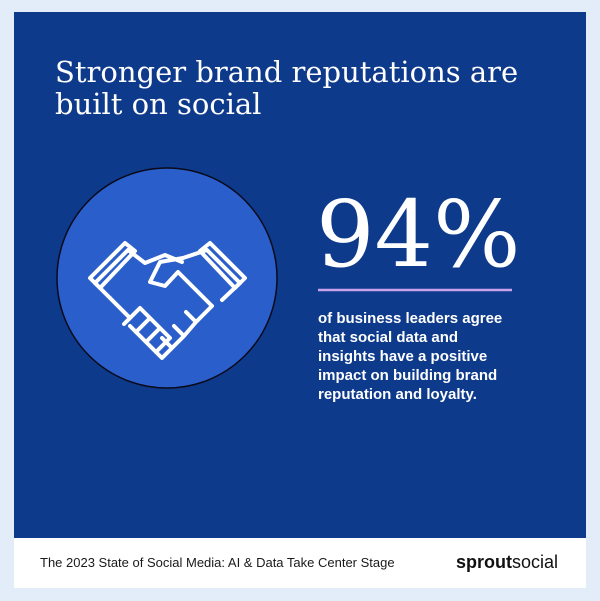 Image resolution: width=600 pixels, height=601 pixels. Describe the element at coordinates (158, 104) in the screenshot. I see `title-line: built on social` at that location.